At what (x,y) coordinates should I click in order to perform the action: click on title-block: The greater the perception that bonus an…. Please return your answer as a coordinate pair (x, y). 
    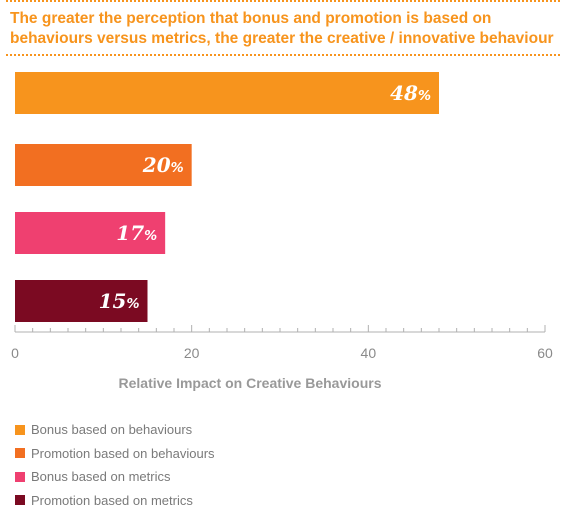
    Looking at the image, I should click on (283, 28).